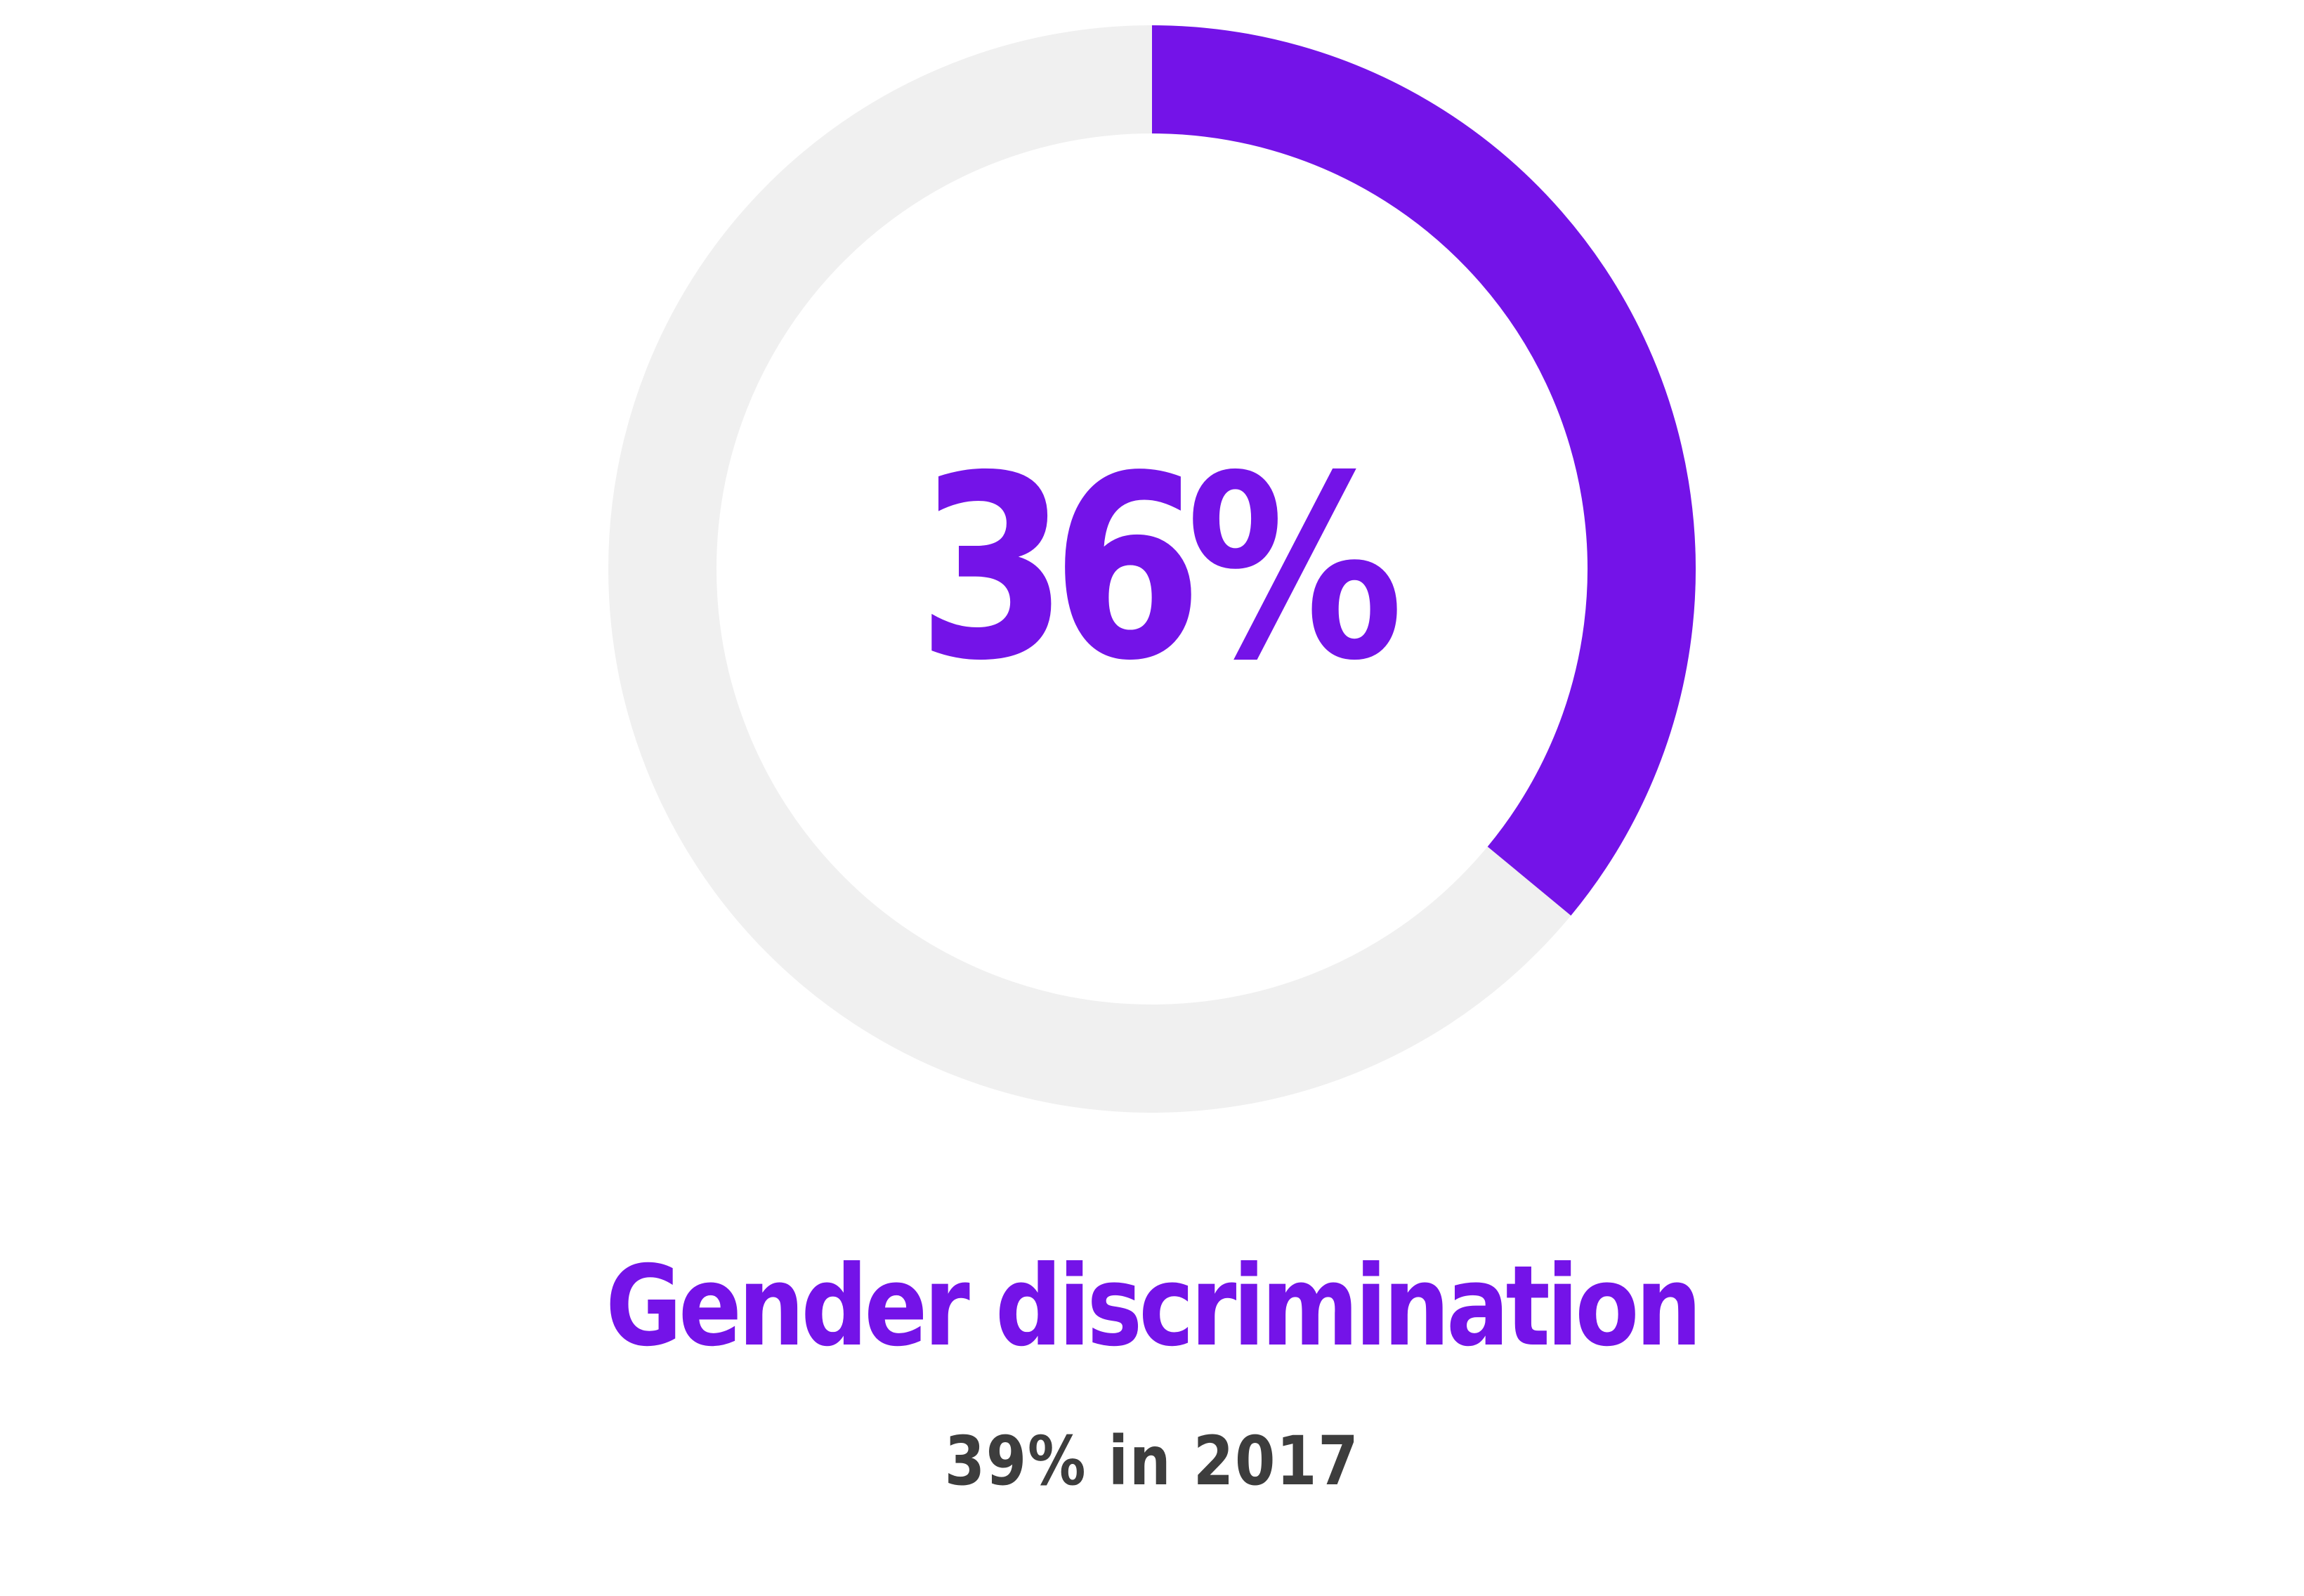 The image size is (2304, 1596). What do you see at coordinates (1154, 1306) in the screenshot?
I see `chart-title: Gender discrimination` at bounding box center [1154, 1306].